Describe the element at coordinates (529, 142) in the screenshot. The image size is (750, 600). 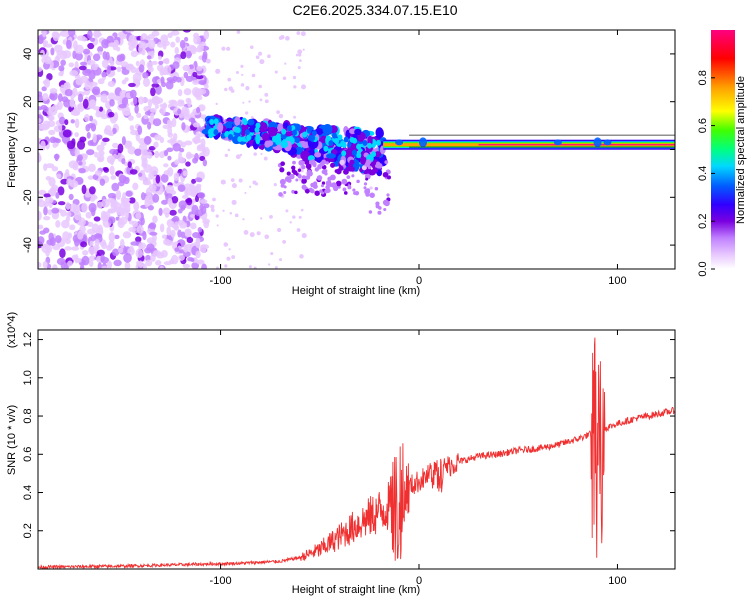
I see `region-steady-tone` at that location.